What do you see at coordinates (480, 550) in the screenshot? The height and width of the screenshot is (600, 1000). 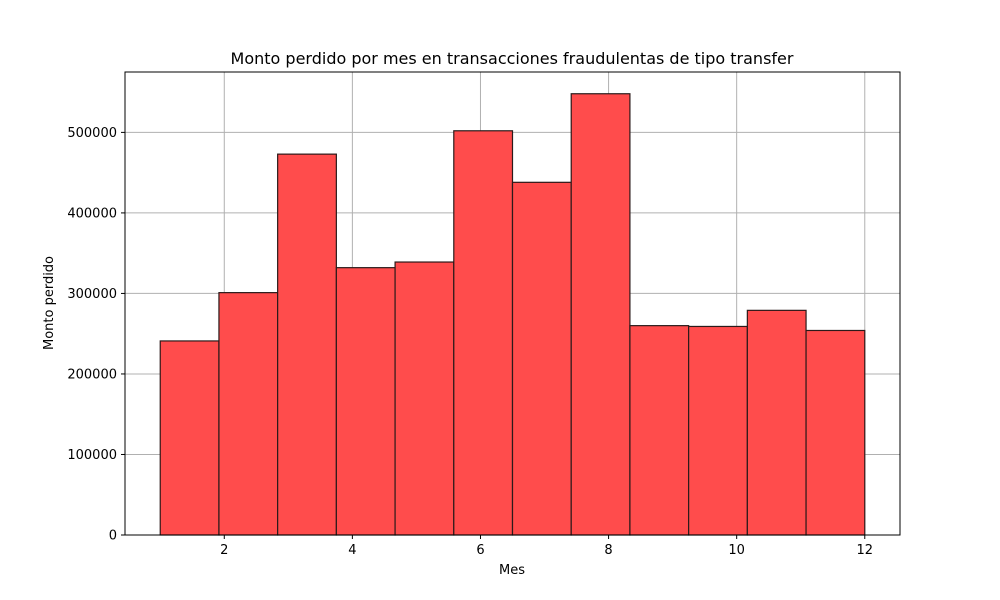 I see `x-tick-label: 6` at bounding box center [480, 550].